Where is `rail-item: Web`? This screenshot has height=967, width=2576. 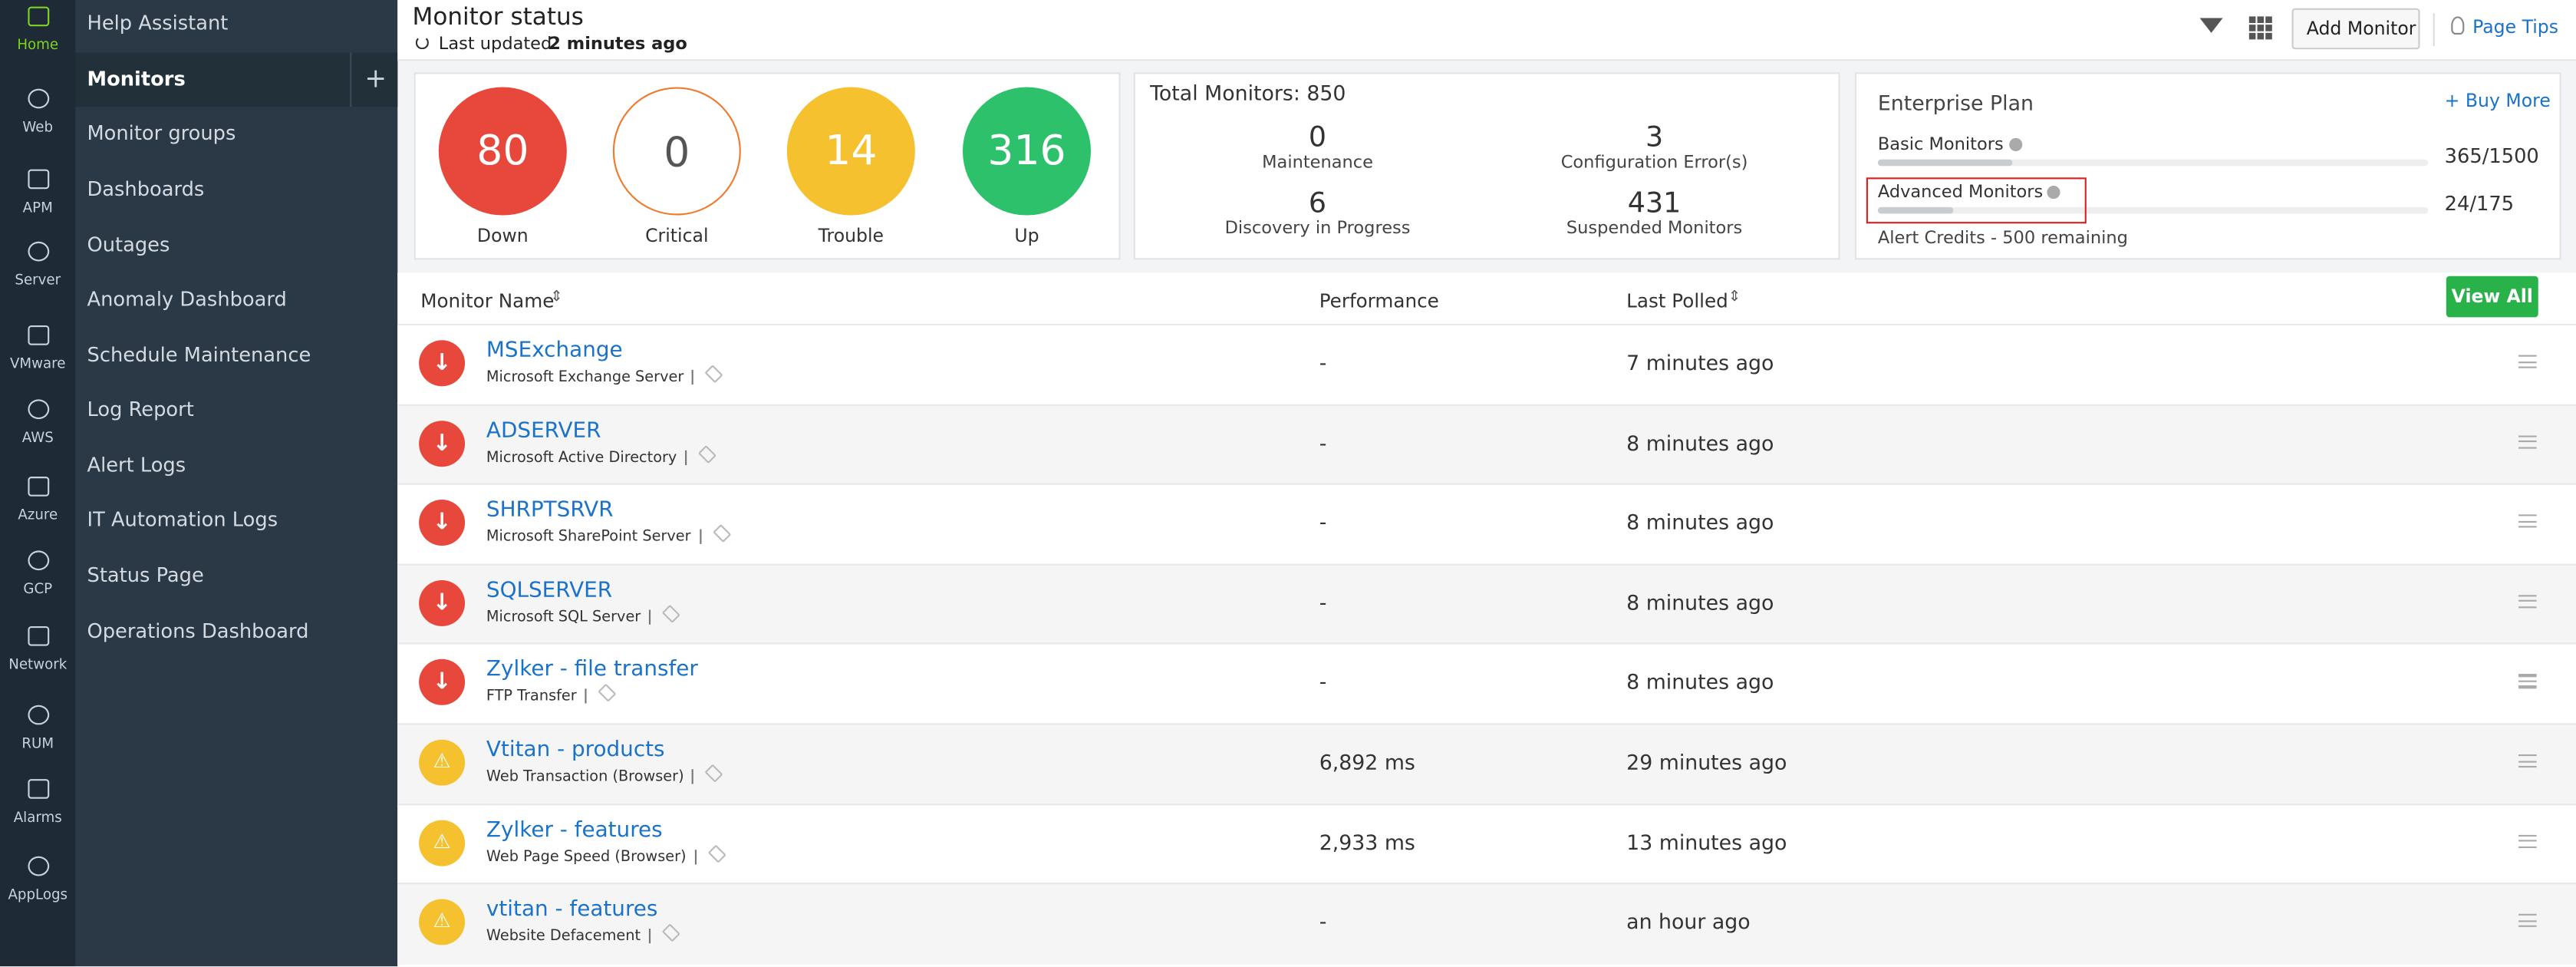 rail-item: Web is located at coordinates (38, 115).